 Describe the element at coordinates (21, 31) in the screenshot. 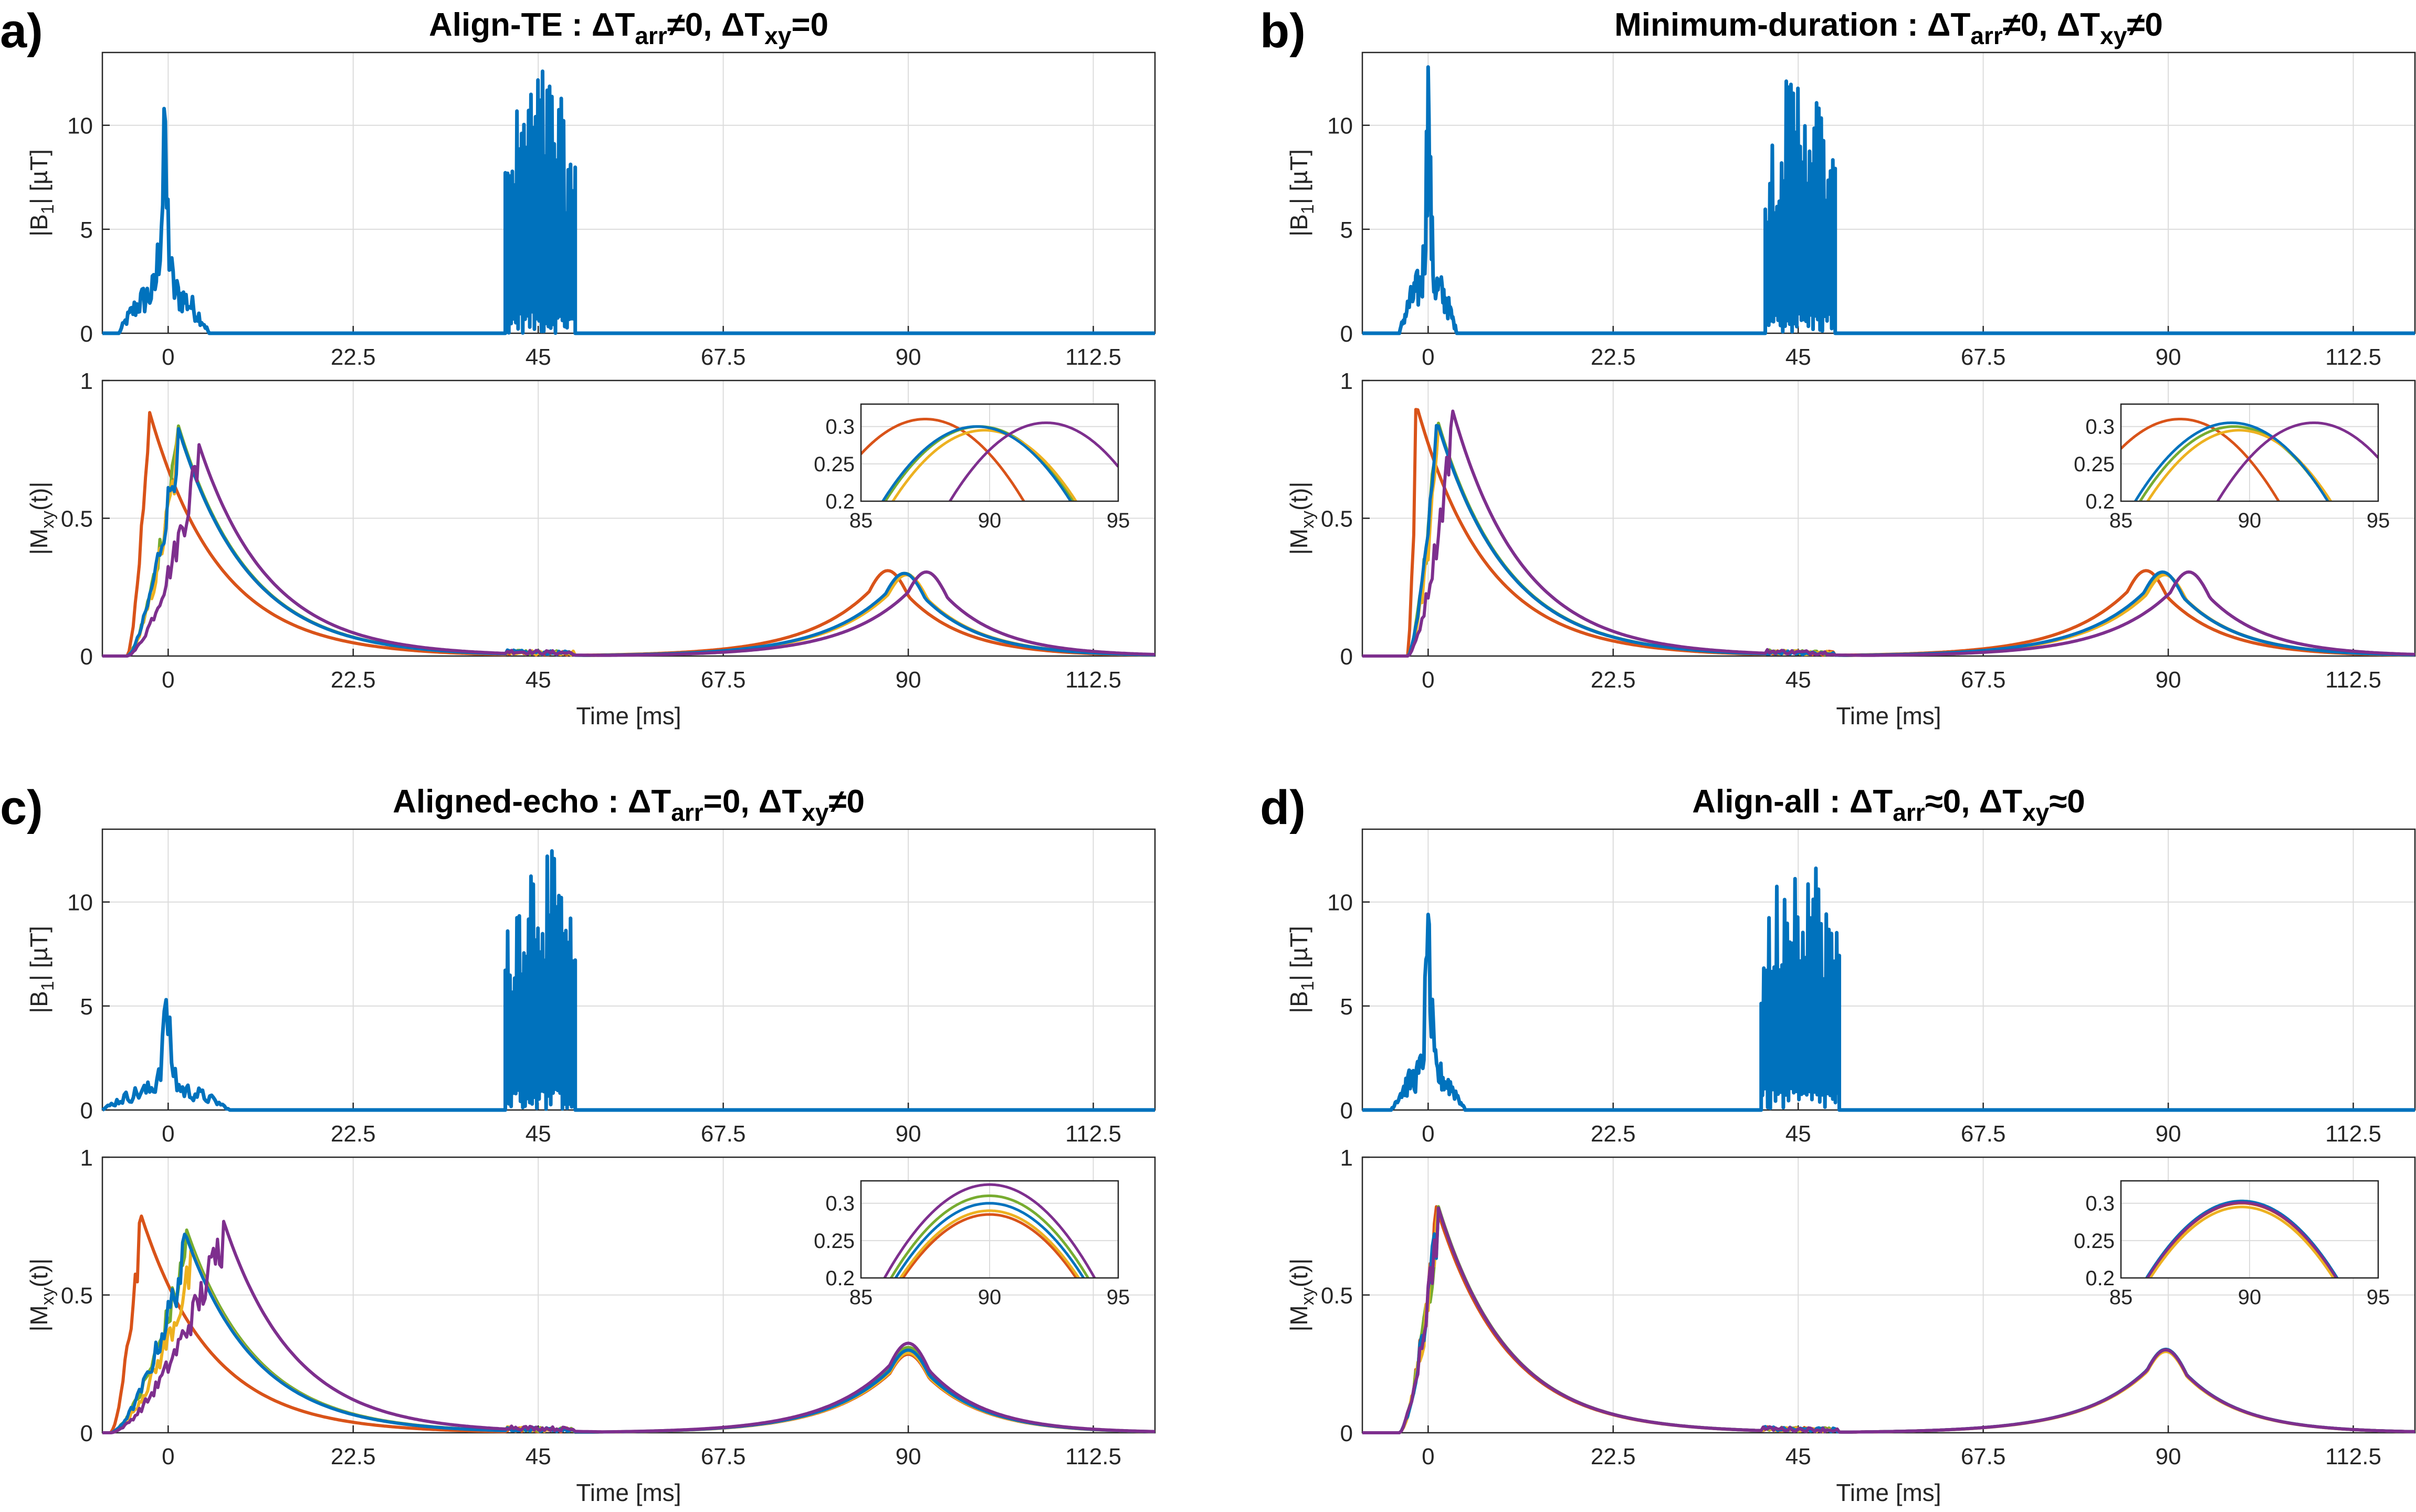

I see `panel-letter: a)` at that location.